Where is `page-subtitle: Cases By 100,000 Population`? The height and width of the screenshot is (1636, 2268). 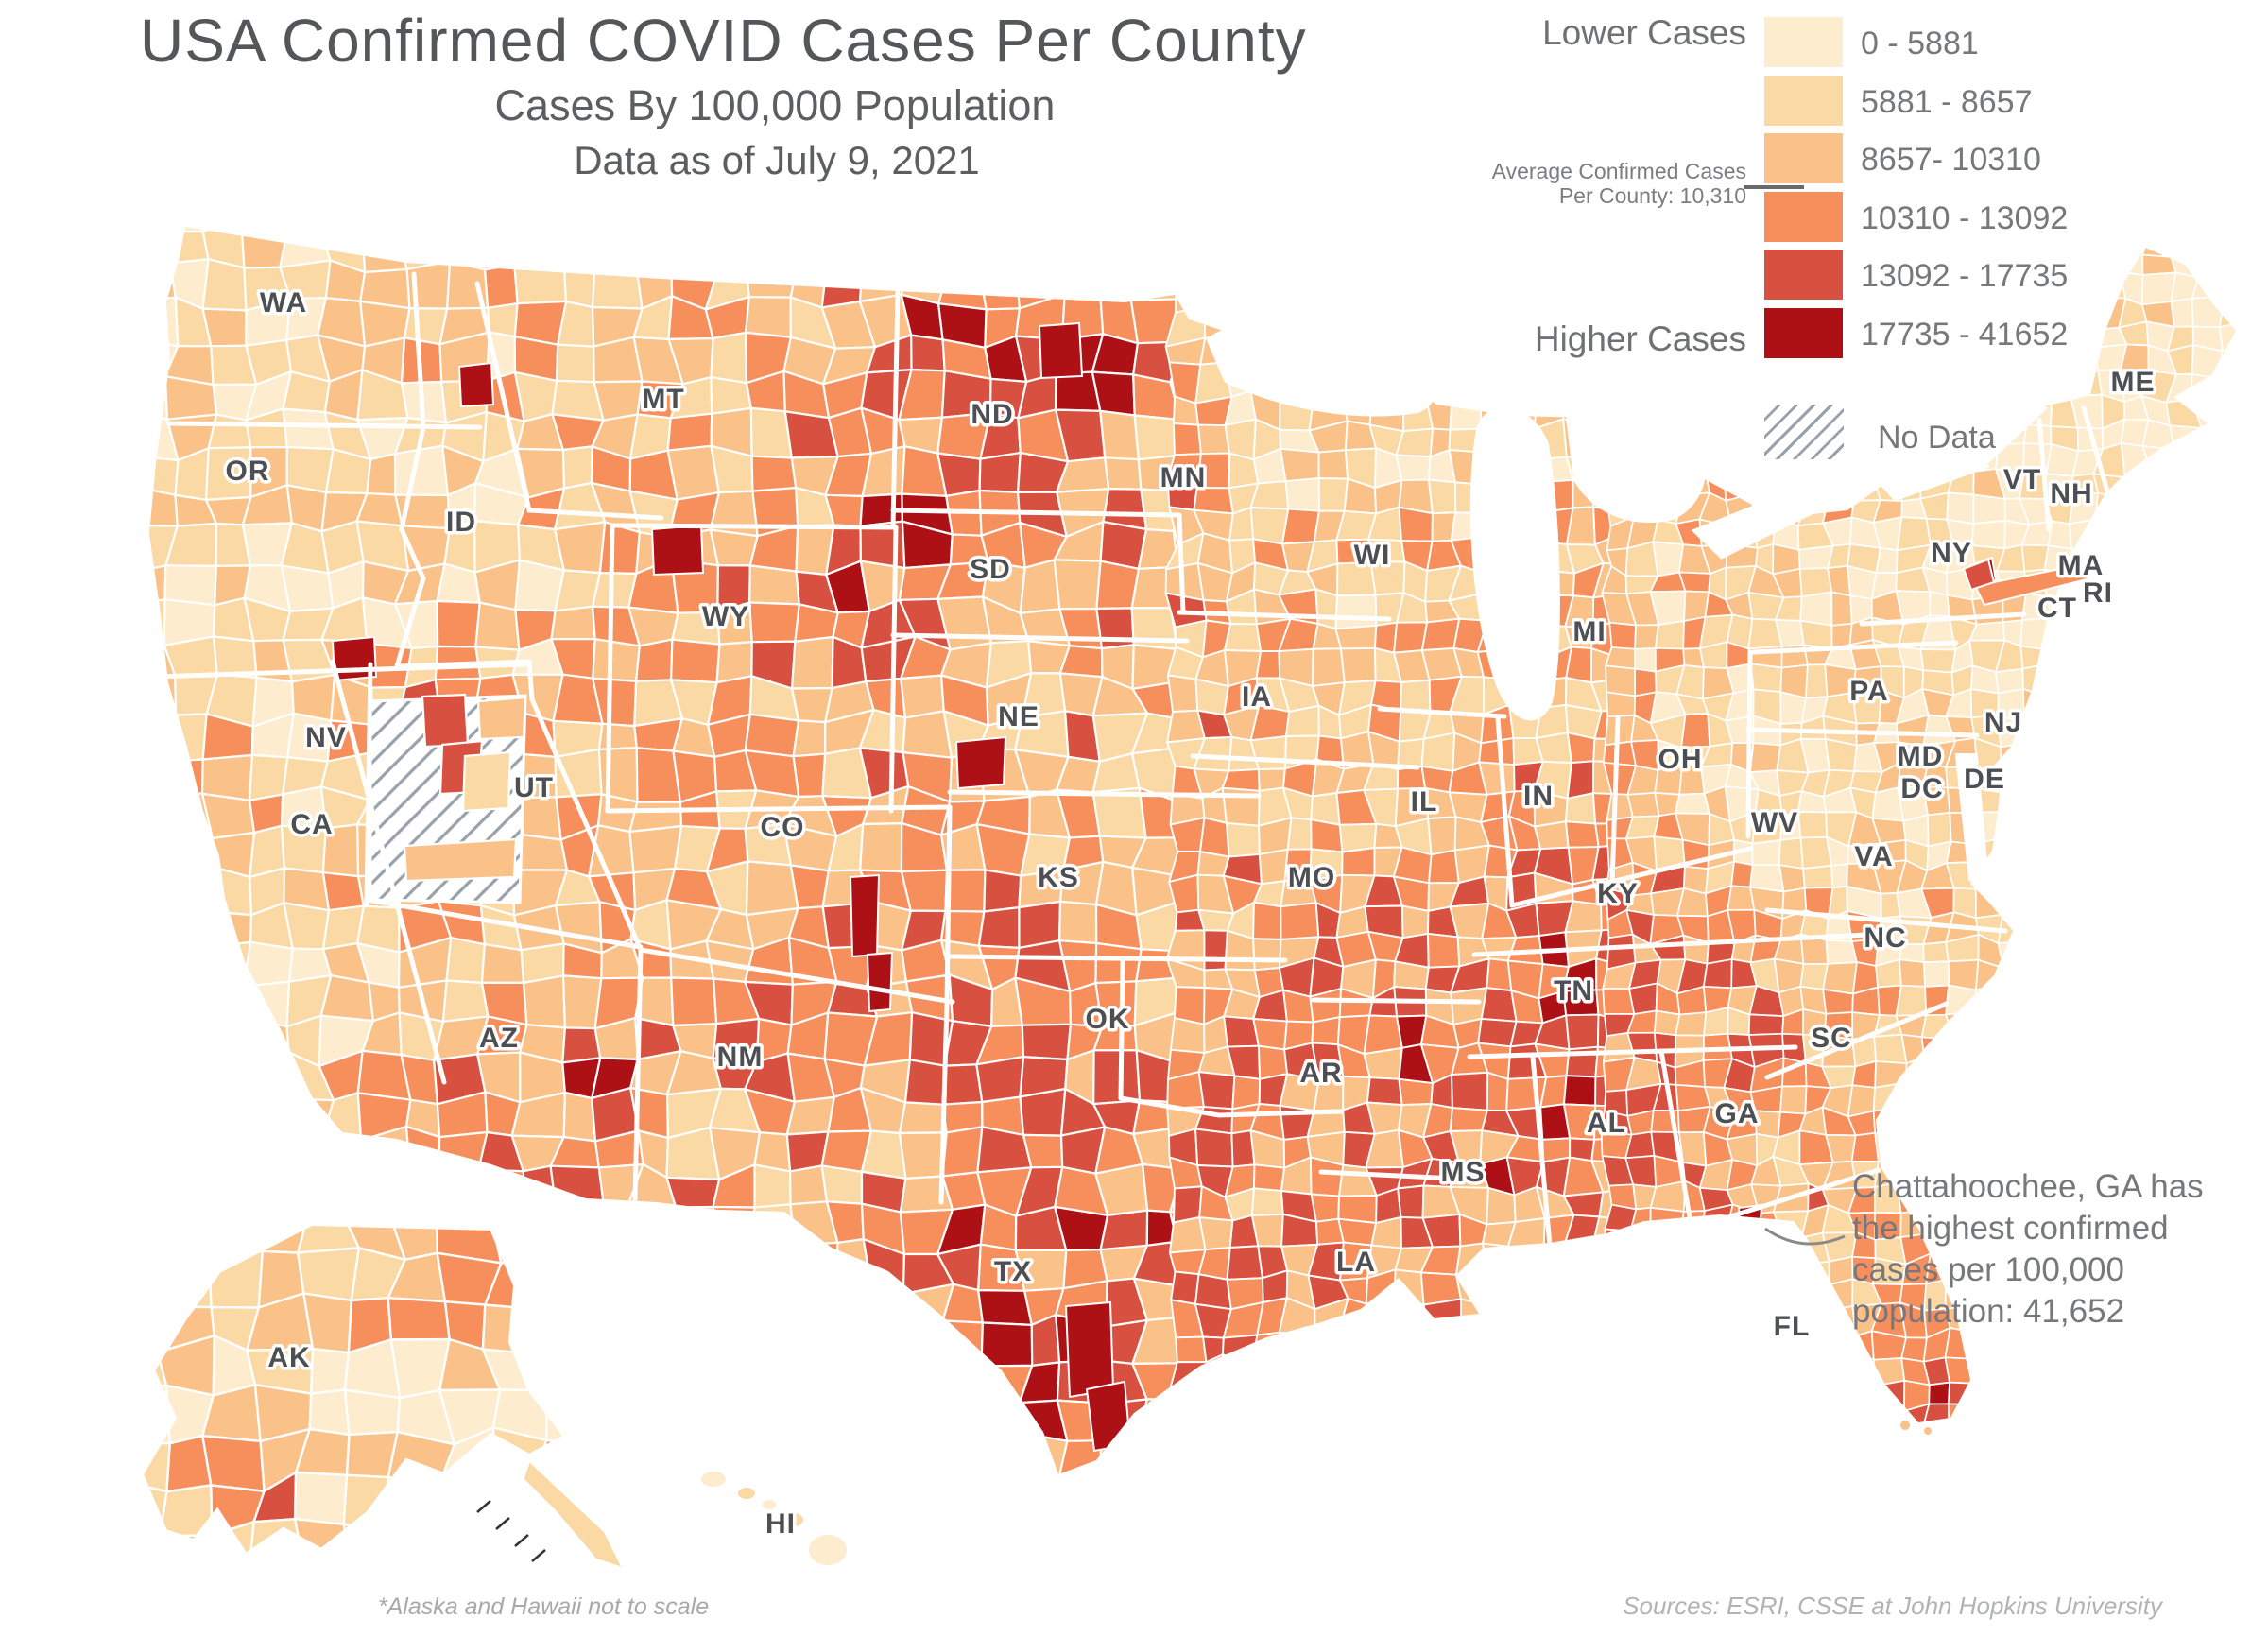 page-subtitle: Cases By 100,000 Population is located at coordinates (775, 105).